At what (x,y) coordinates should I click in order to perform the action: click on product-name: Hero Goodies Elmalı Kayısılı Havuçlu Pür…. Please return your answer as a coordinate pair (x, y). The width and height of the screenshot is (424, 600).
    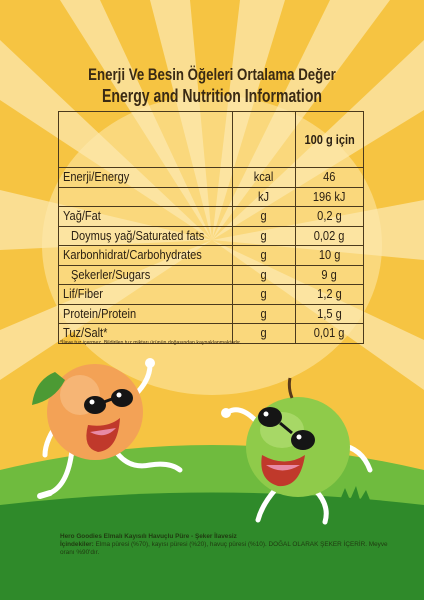
    Looking at the image, I should click on (148, 536).